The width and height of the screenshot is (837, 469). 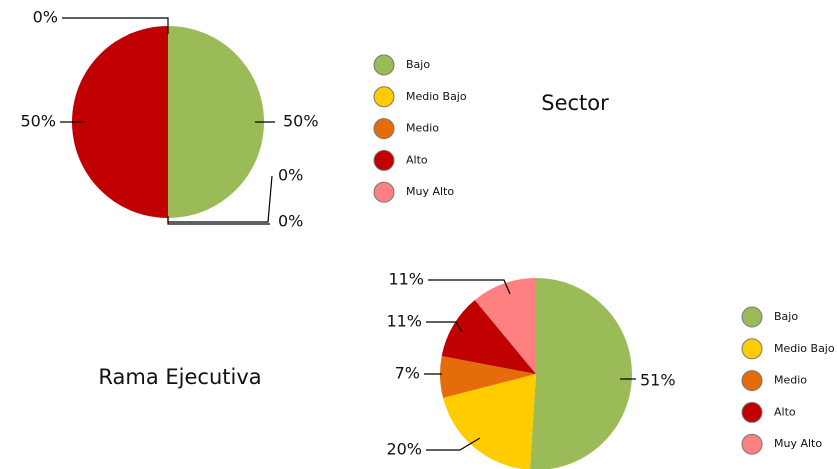 I want to click on chart-title: Sector, so click(x=575, y=103).